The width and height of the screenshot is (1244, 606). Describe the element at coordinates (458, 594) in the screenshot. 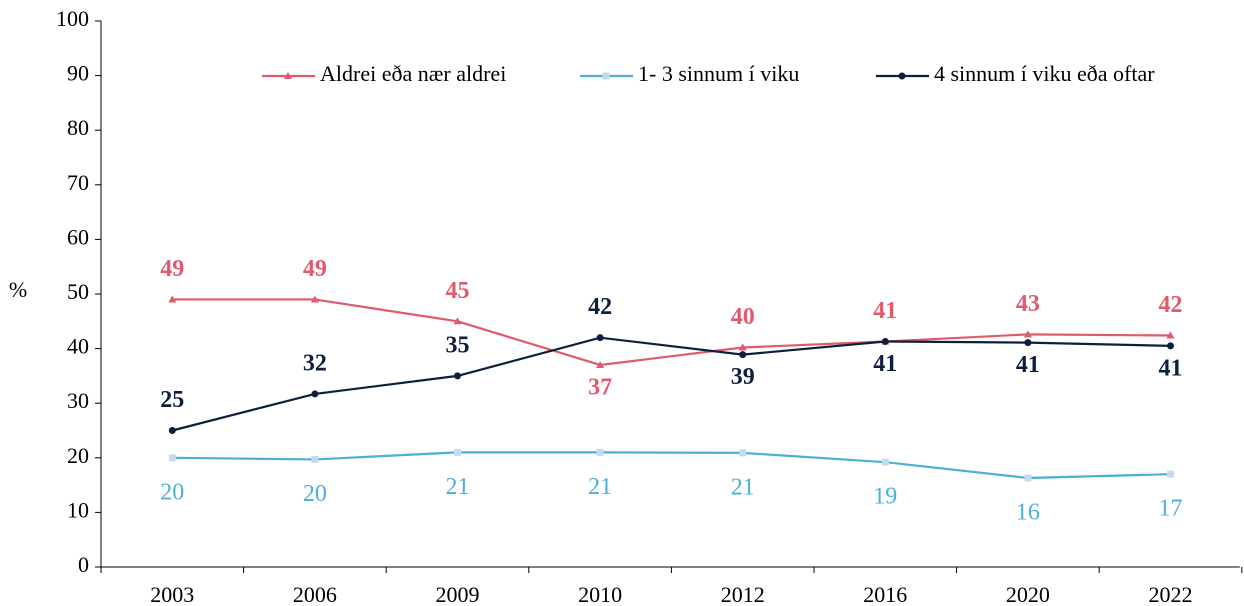

I see `x-tick-label: 2009` at that location.